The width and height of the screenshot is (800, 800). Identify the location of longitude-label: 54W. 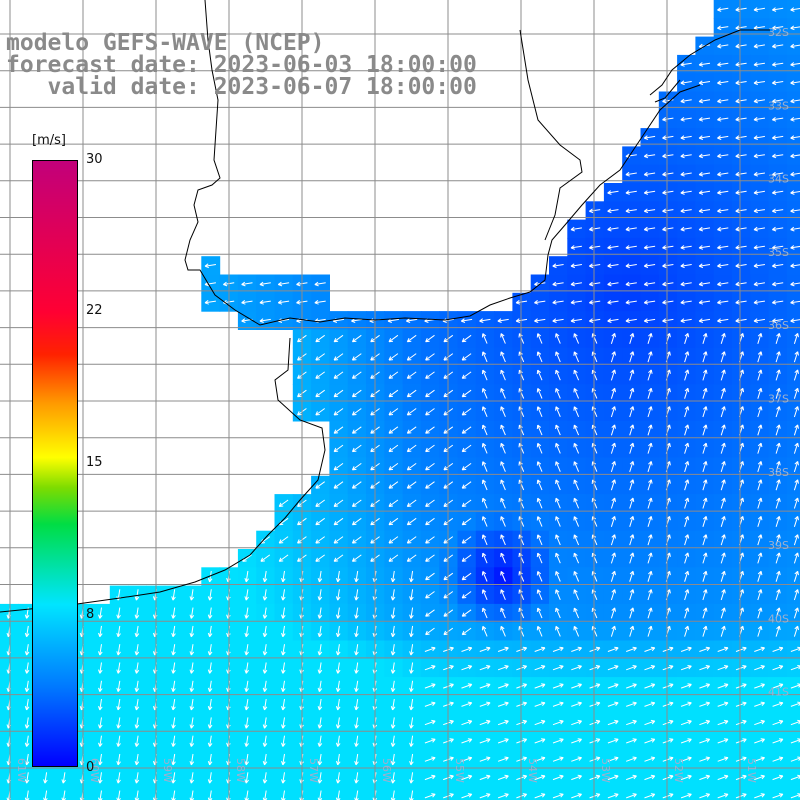
(532, 770).